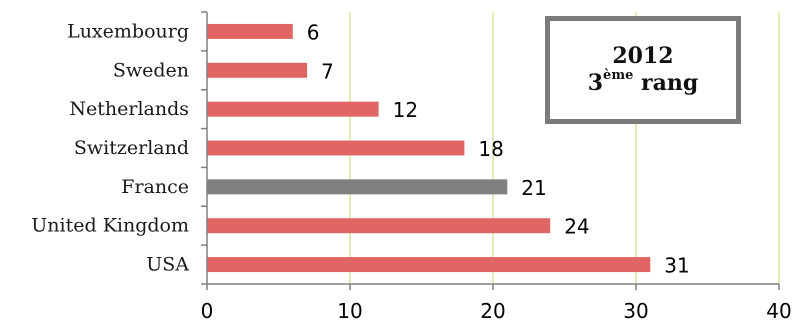 This screenshot has height=323, width=796. I want to click on data-label-luxembourg: 6, so click(313, 32).